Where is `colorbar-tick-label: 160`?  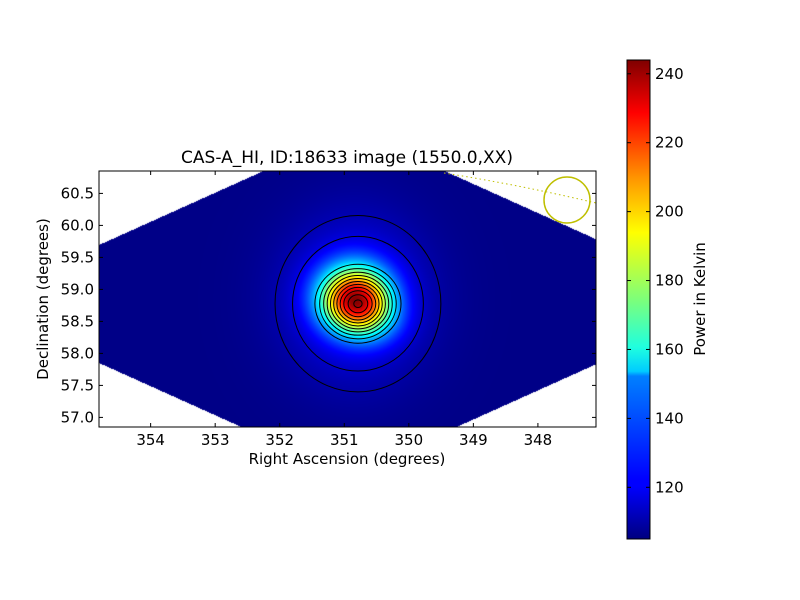
colorbar-tick-label: 160 is located at coordinates (669, 349).